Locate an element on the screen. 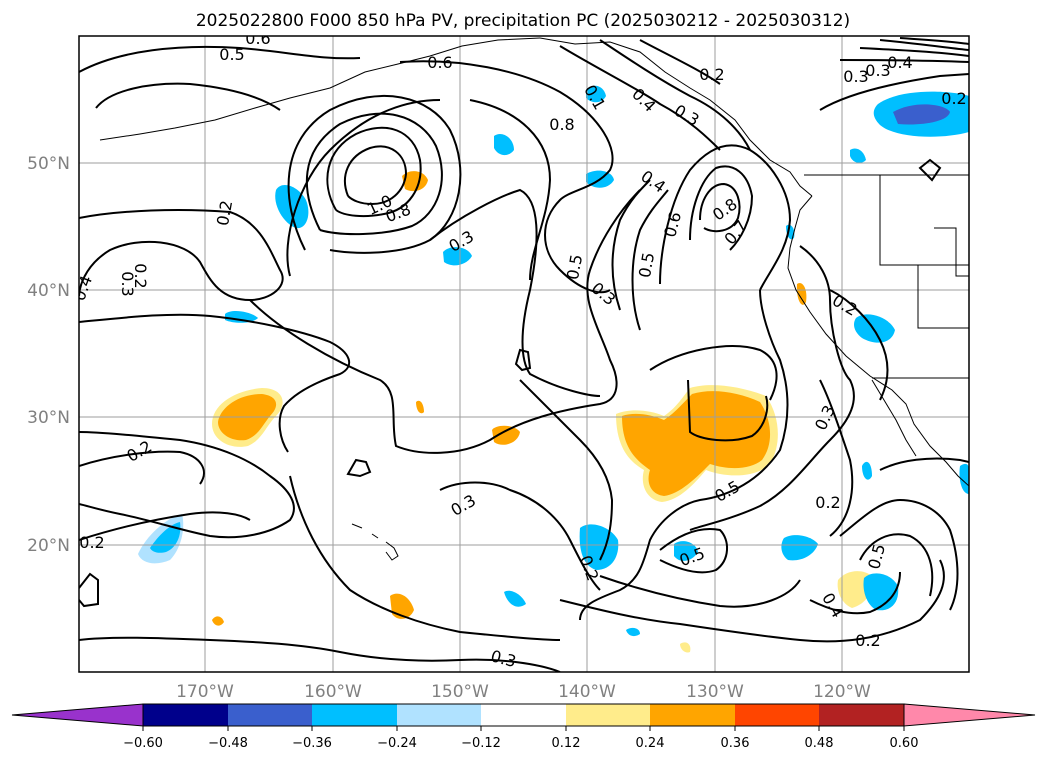  colorbar-tick-label: −0.60 is located at coordinates (143, 743).